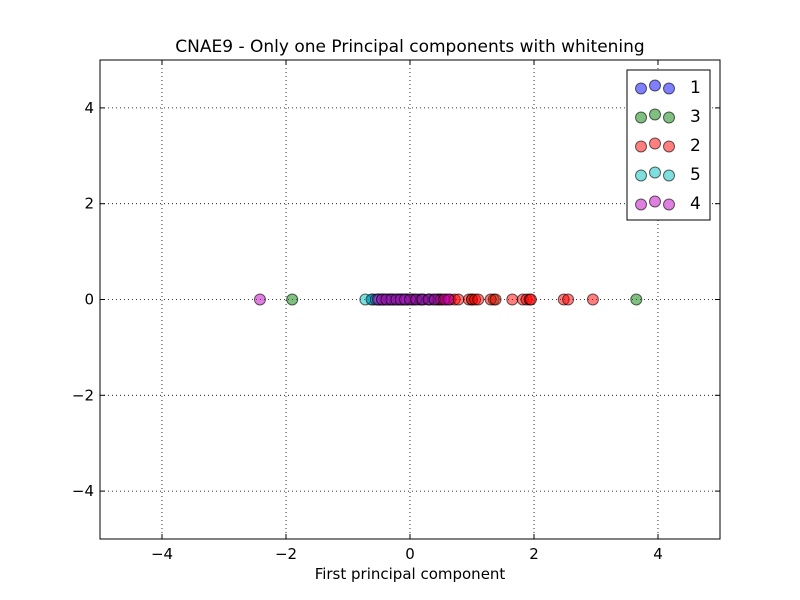  What do you see at coordinates (286, 554) in the screenshot?
I see `x-tick-label: −2` at bounding box center [286, 554].